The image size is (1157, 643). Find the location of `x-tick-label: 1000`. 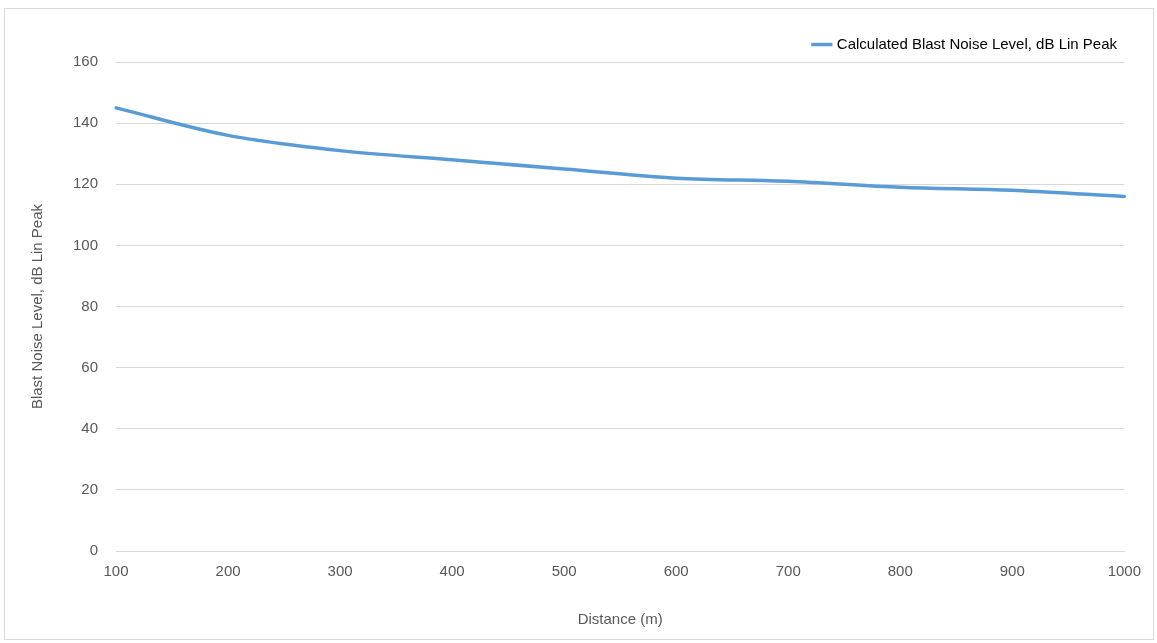

x-tick-label: 1000 is located at coordinates (1124, 571).